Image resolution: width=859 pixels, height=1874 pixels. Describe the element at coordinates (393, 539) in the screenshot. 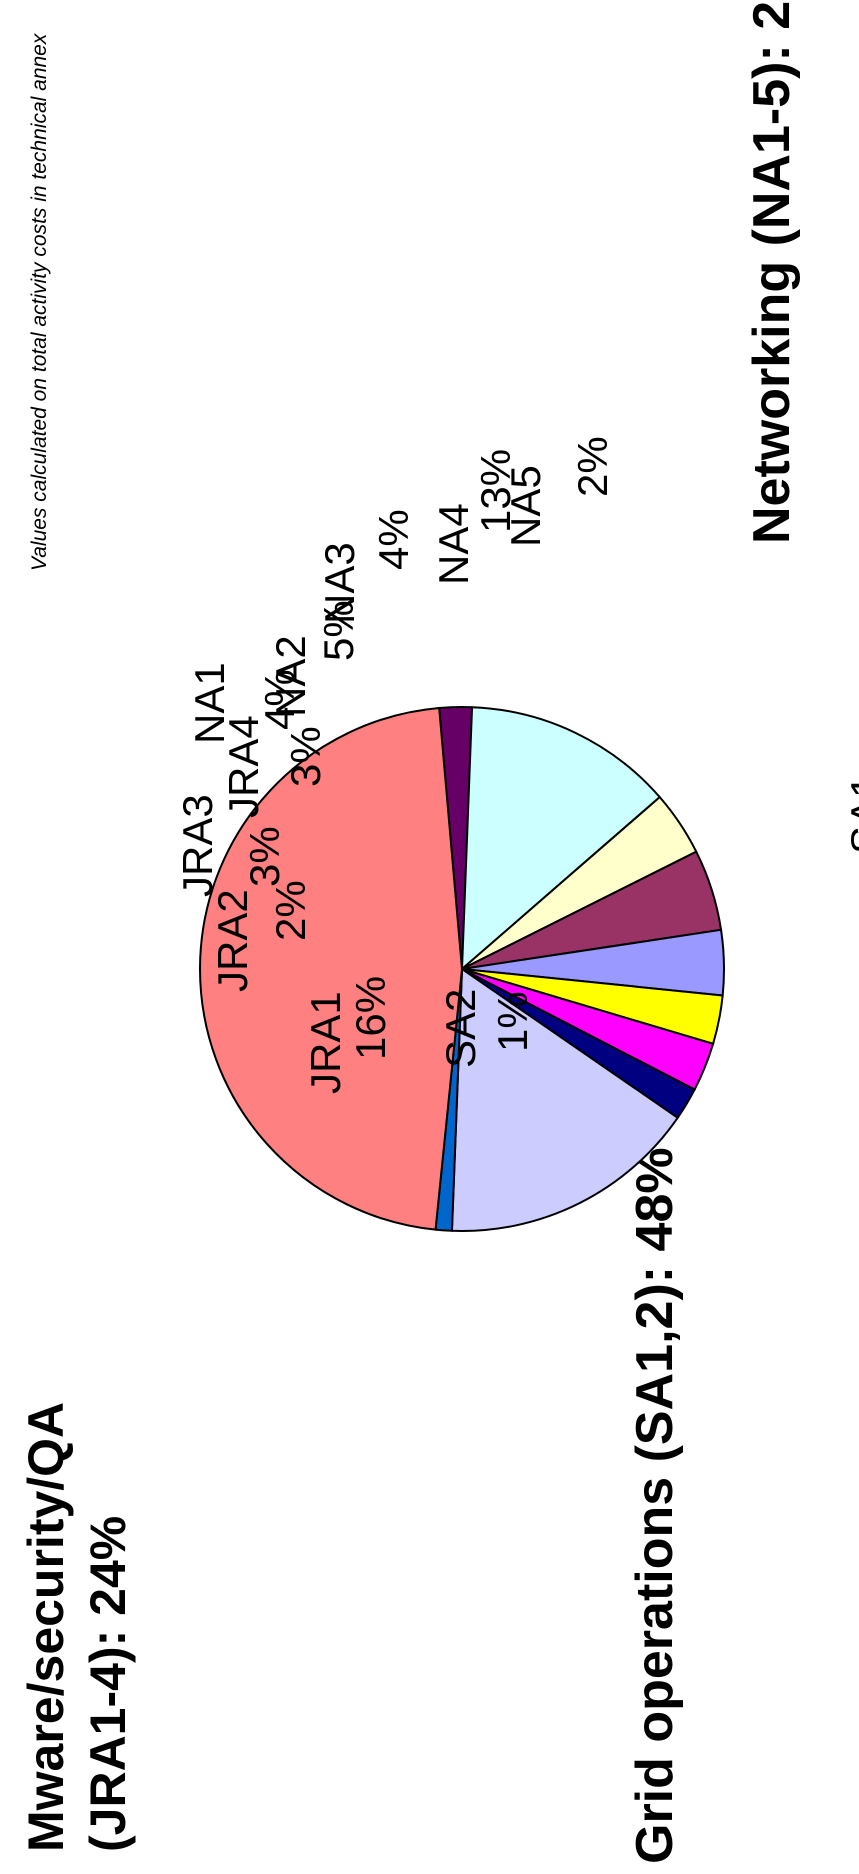

I see `slice-value-na3: 4%` at that location.